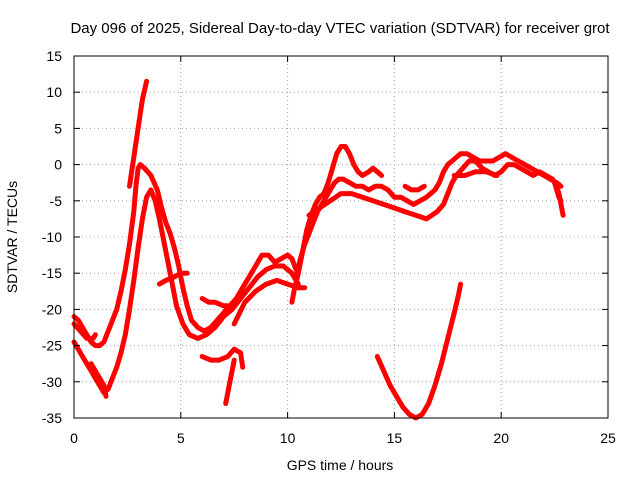 The width and height of the screenshot is (640, 480). Describe the element at coordinates (54, 56) in the screenshot. I see `y-tick-label: 15` at that location.